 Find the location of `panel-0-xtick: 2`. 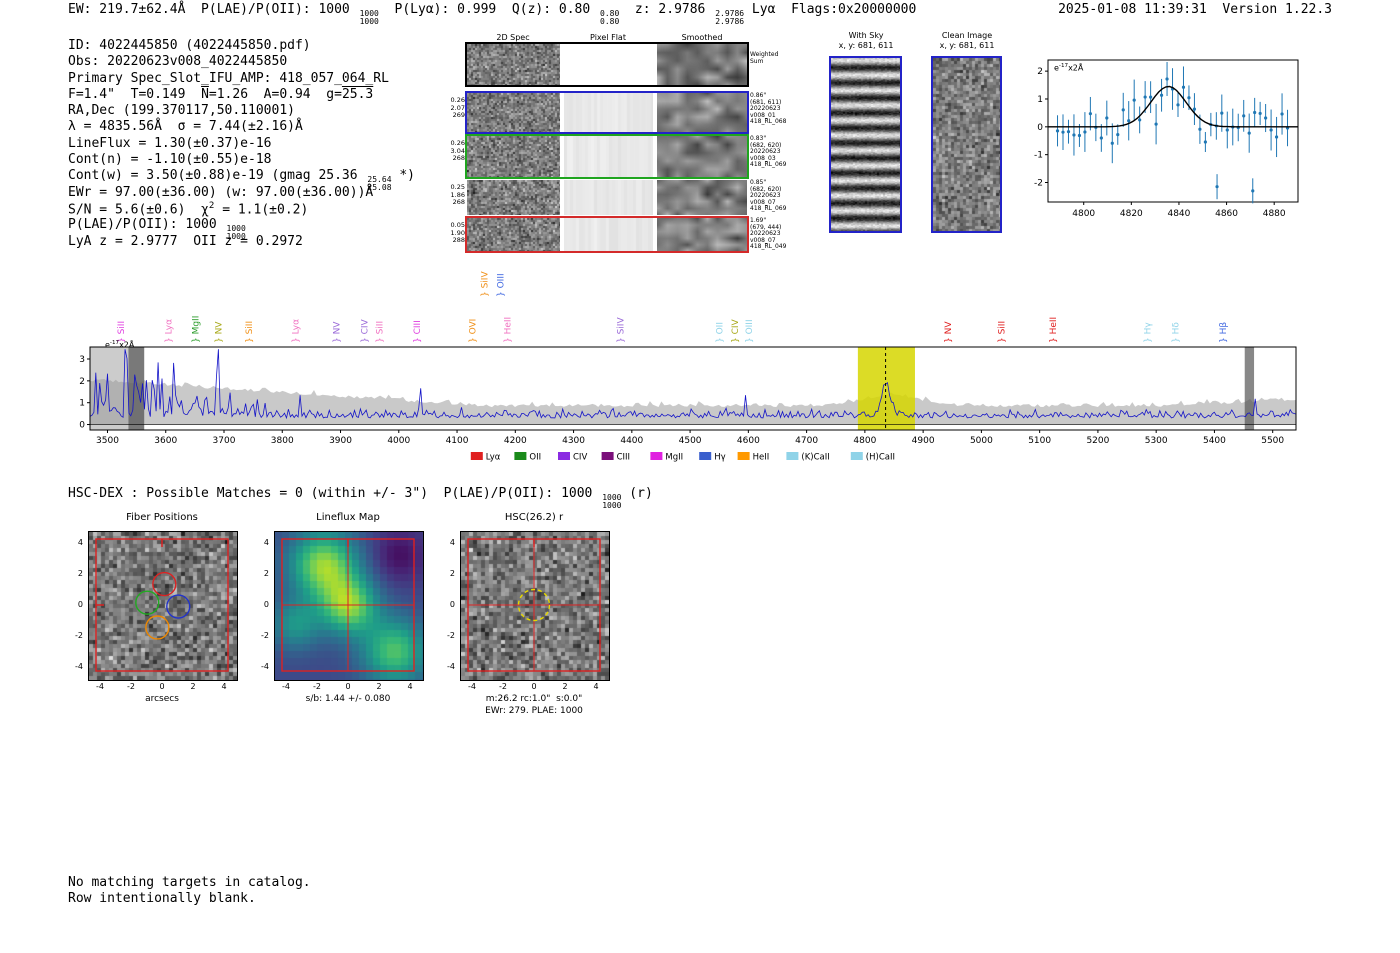

panel-0-xtick: 2 is located at coordinates (193, 686).